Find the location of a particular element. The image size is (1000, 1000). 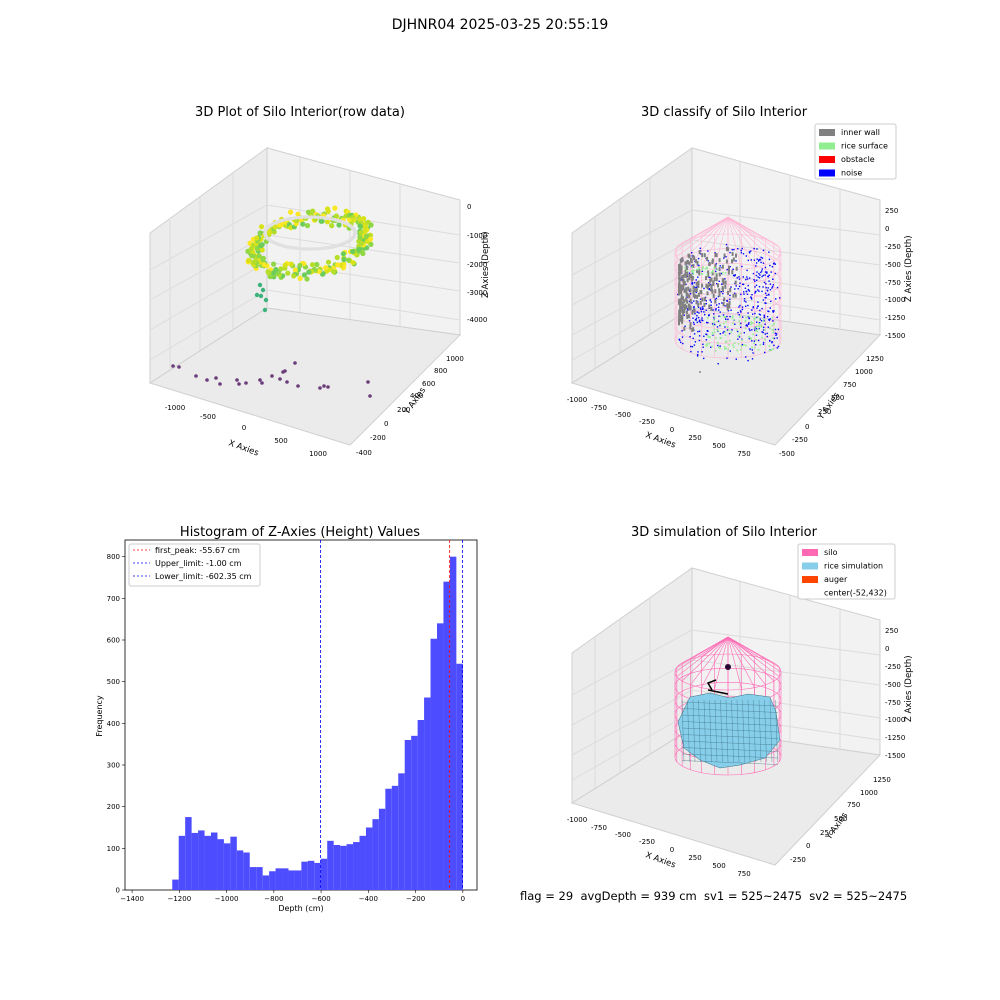

y-tick-label: 200 is located at coordinates (113, 807).